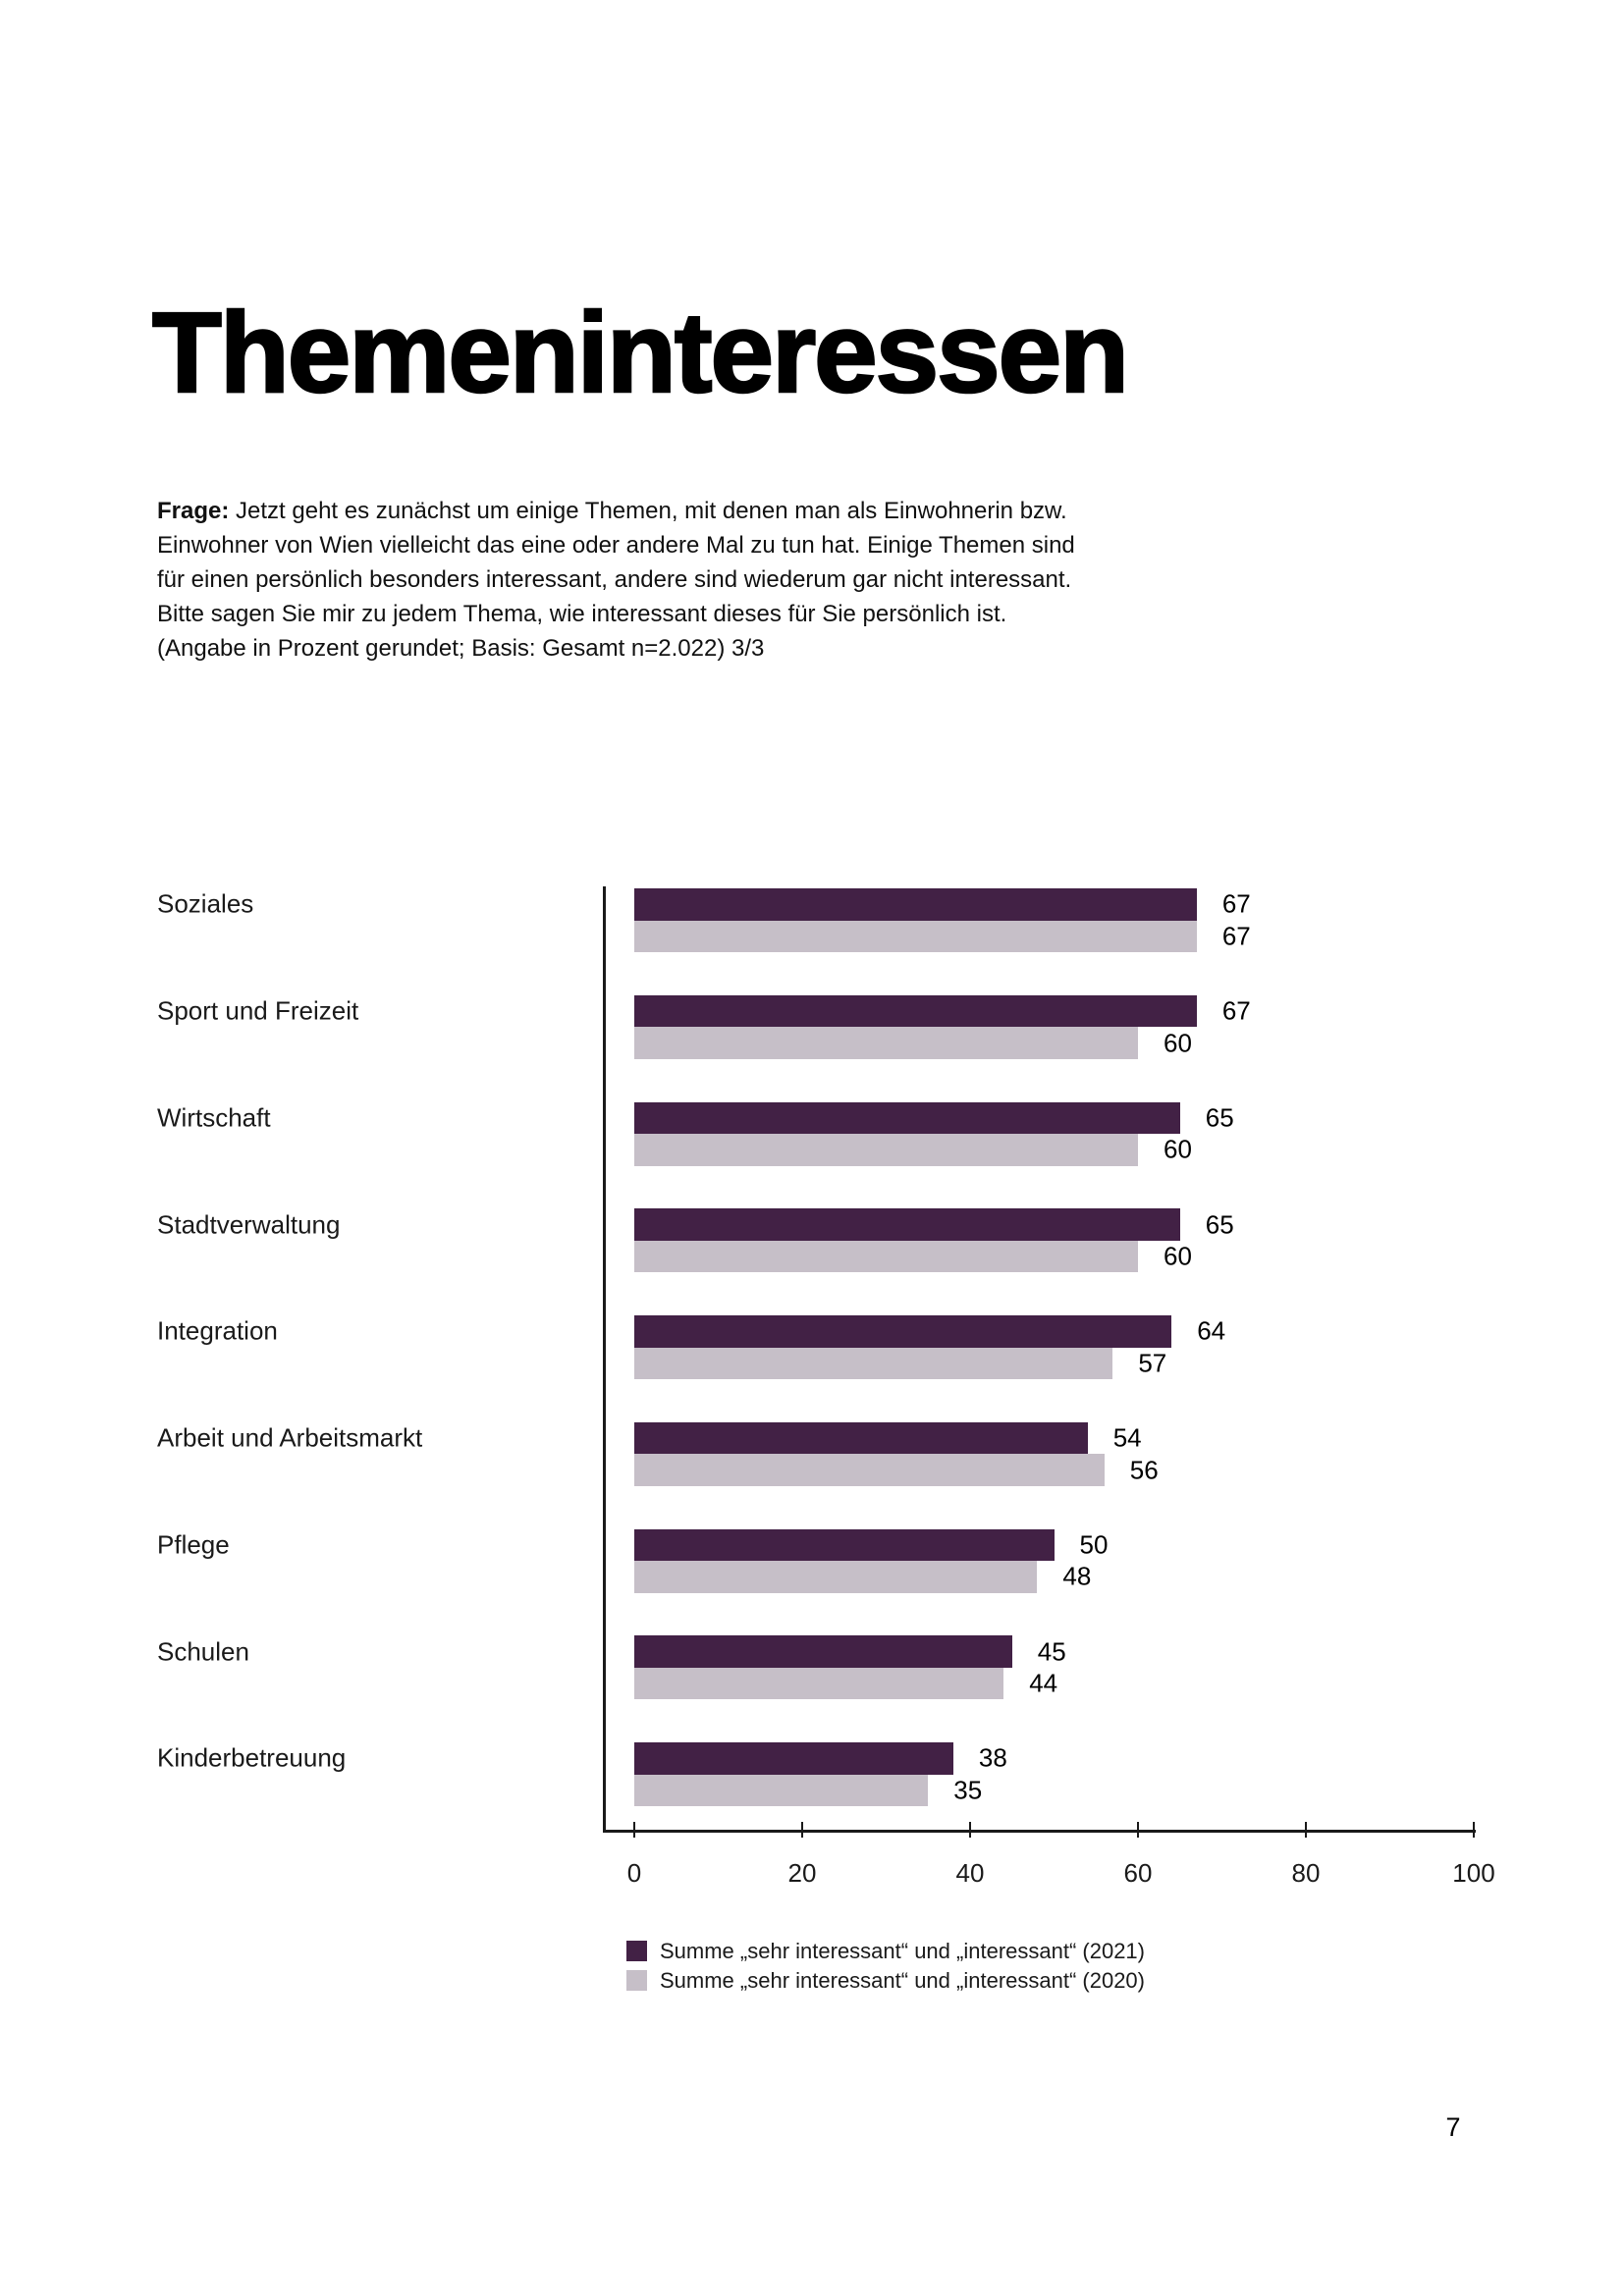 This screenshot has height=2296, width=1624. What do you see at coordinates (1178, 1149) in the screenshot?
I see `value-label-2020-2: 60` at bounding box center [1178, 1149].